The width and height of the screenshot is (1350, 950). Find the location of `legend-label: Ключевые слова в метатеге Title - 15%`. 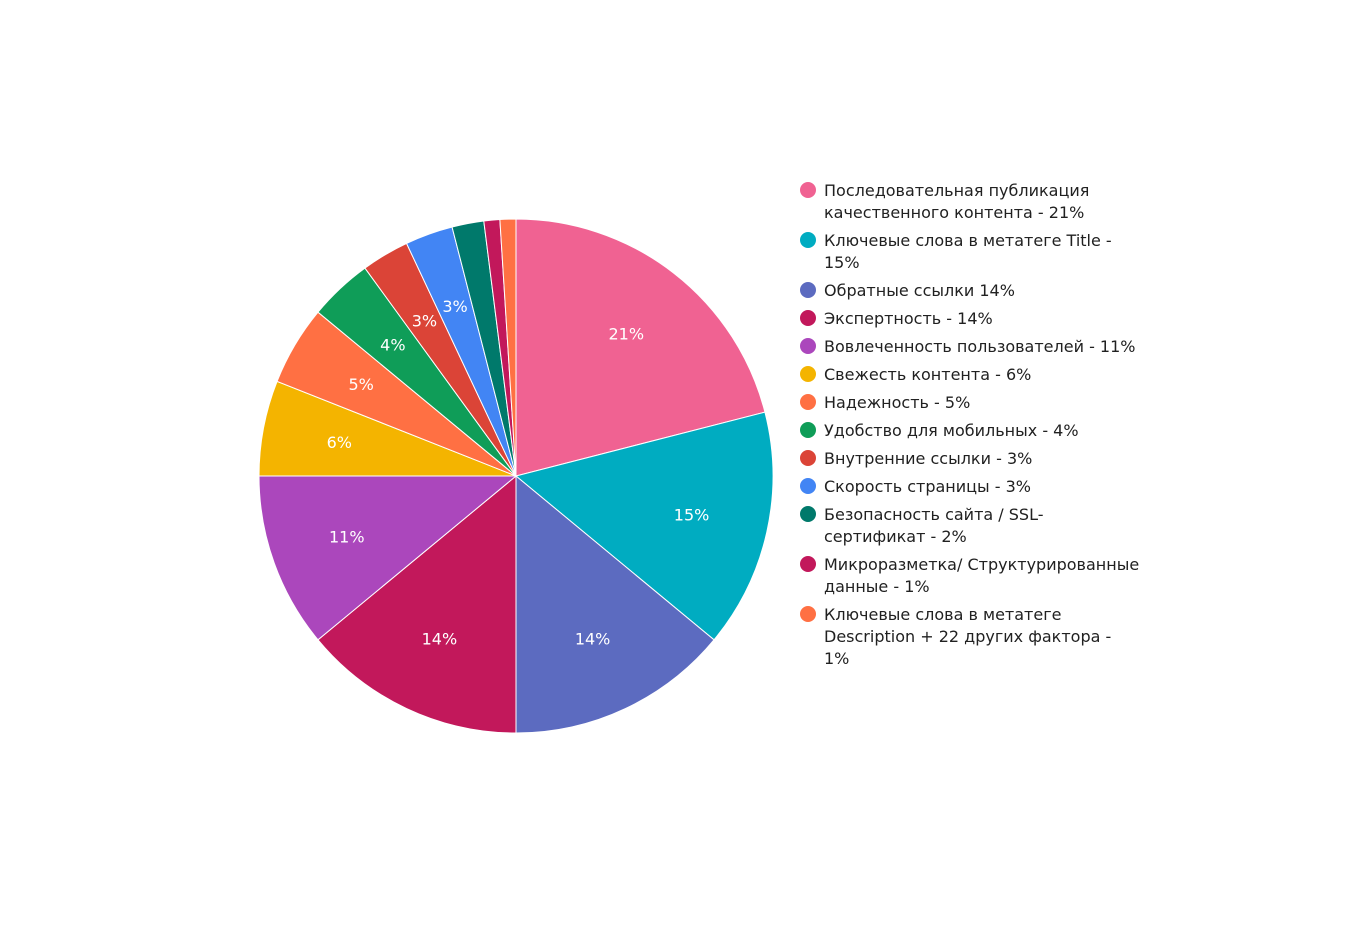

legend-label: Ключевые слова в метатеге Title - 15% is located at coordinates (968, 251).